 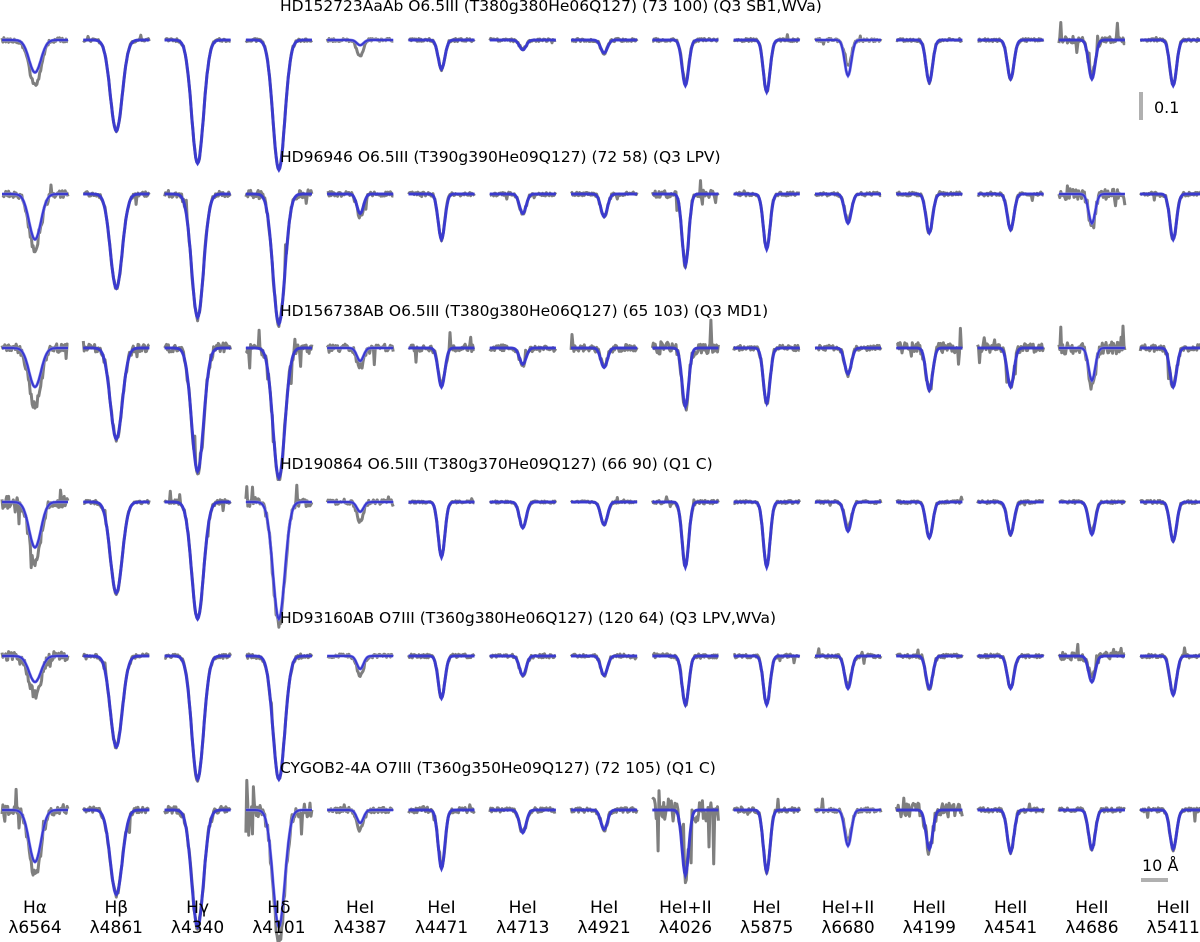 I want to click on line-wavelength-label: λ6564, so click(x=35, y=928).